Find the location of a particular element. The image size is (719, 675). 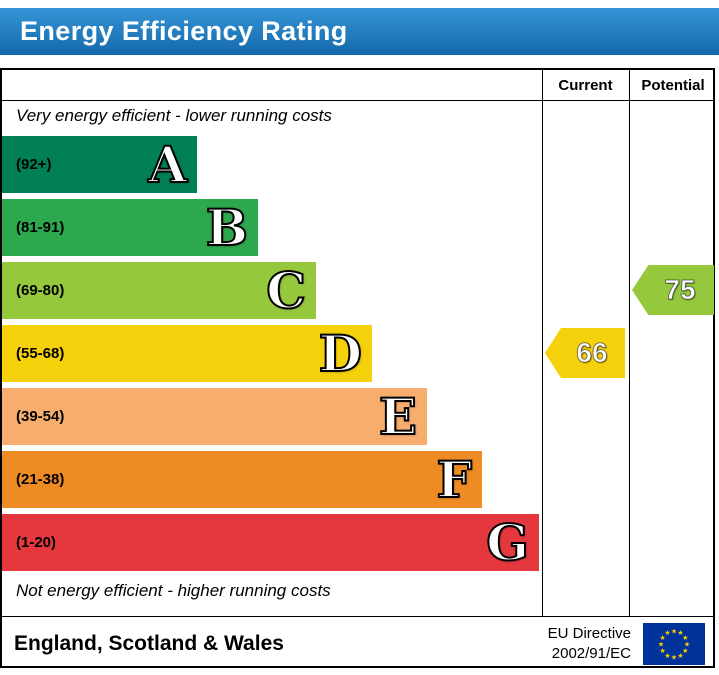

eu-directive-line2: 2002/91/EC is located at coordinates (591, 653).